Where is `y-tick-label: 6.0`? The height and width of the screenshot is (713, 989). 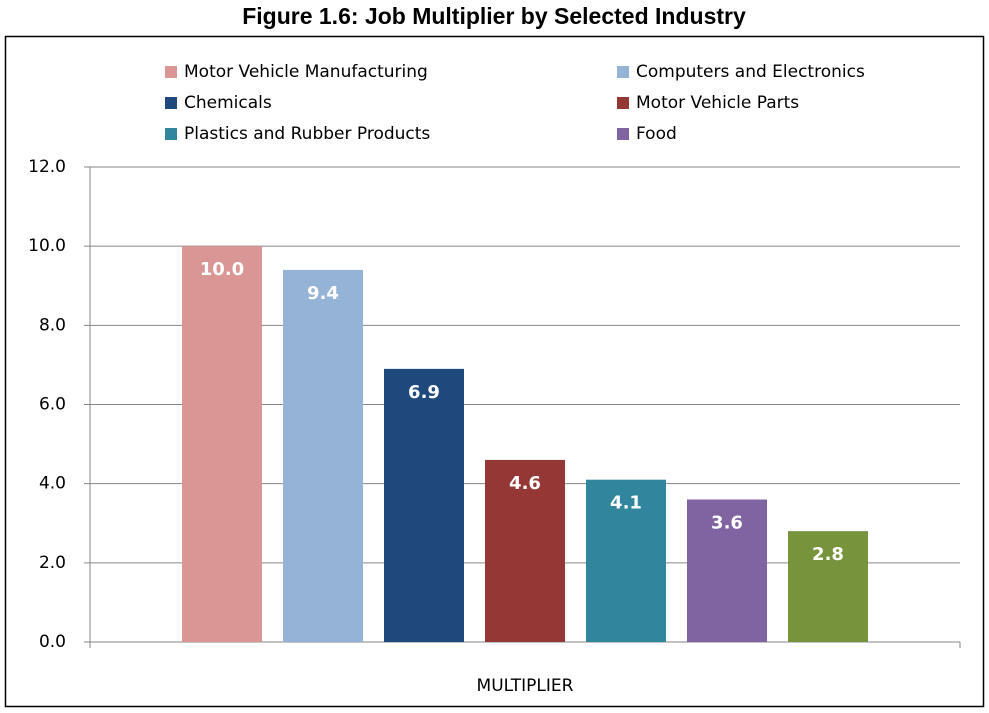
y-tick-label: 6.0 is located at coordinates (52, 405).